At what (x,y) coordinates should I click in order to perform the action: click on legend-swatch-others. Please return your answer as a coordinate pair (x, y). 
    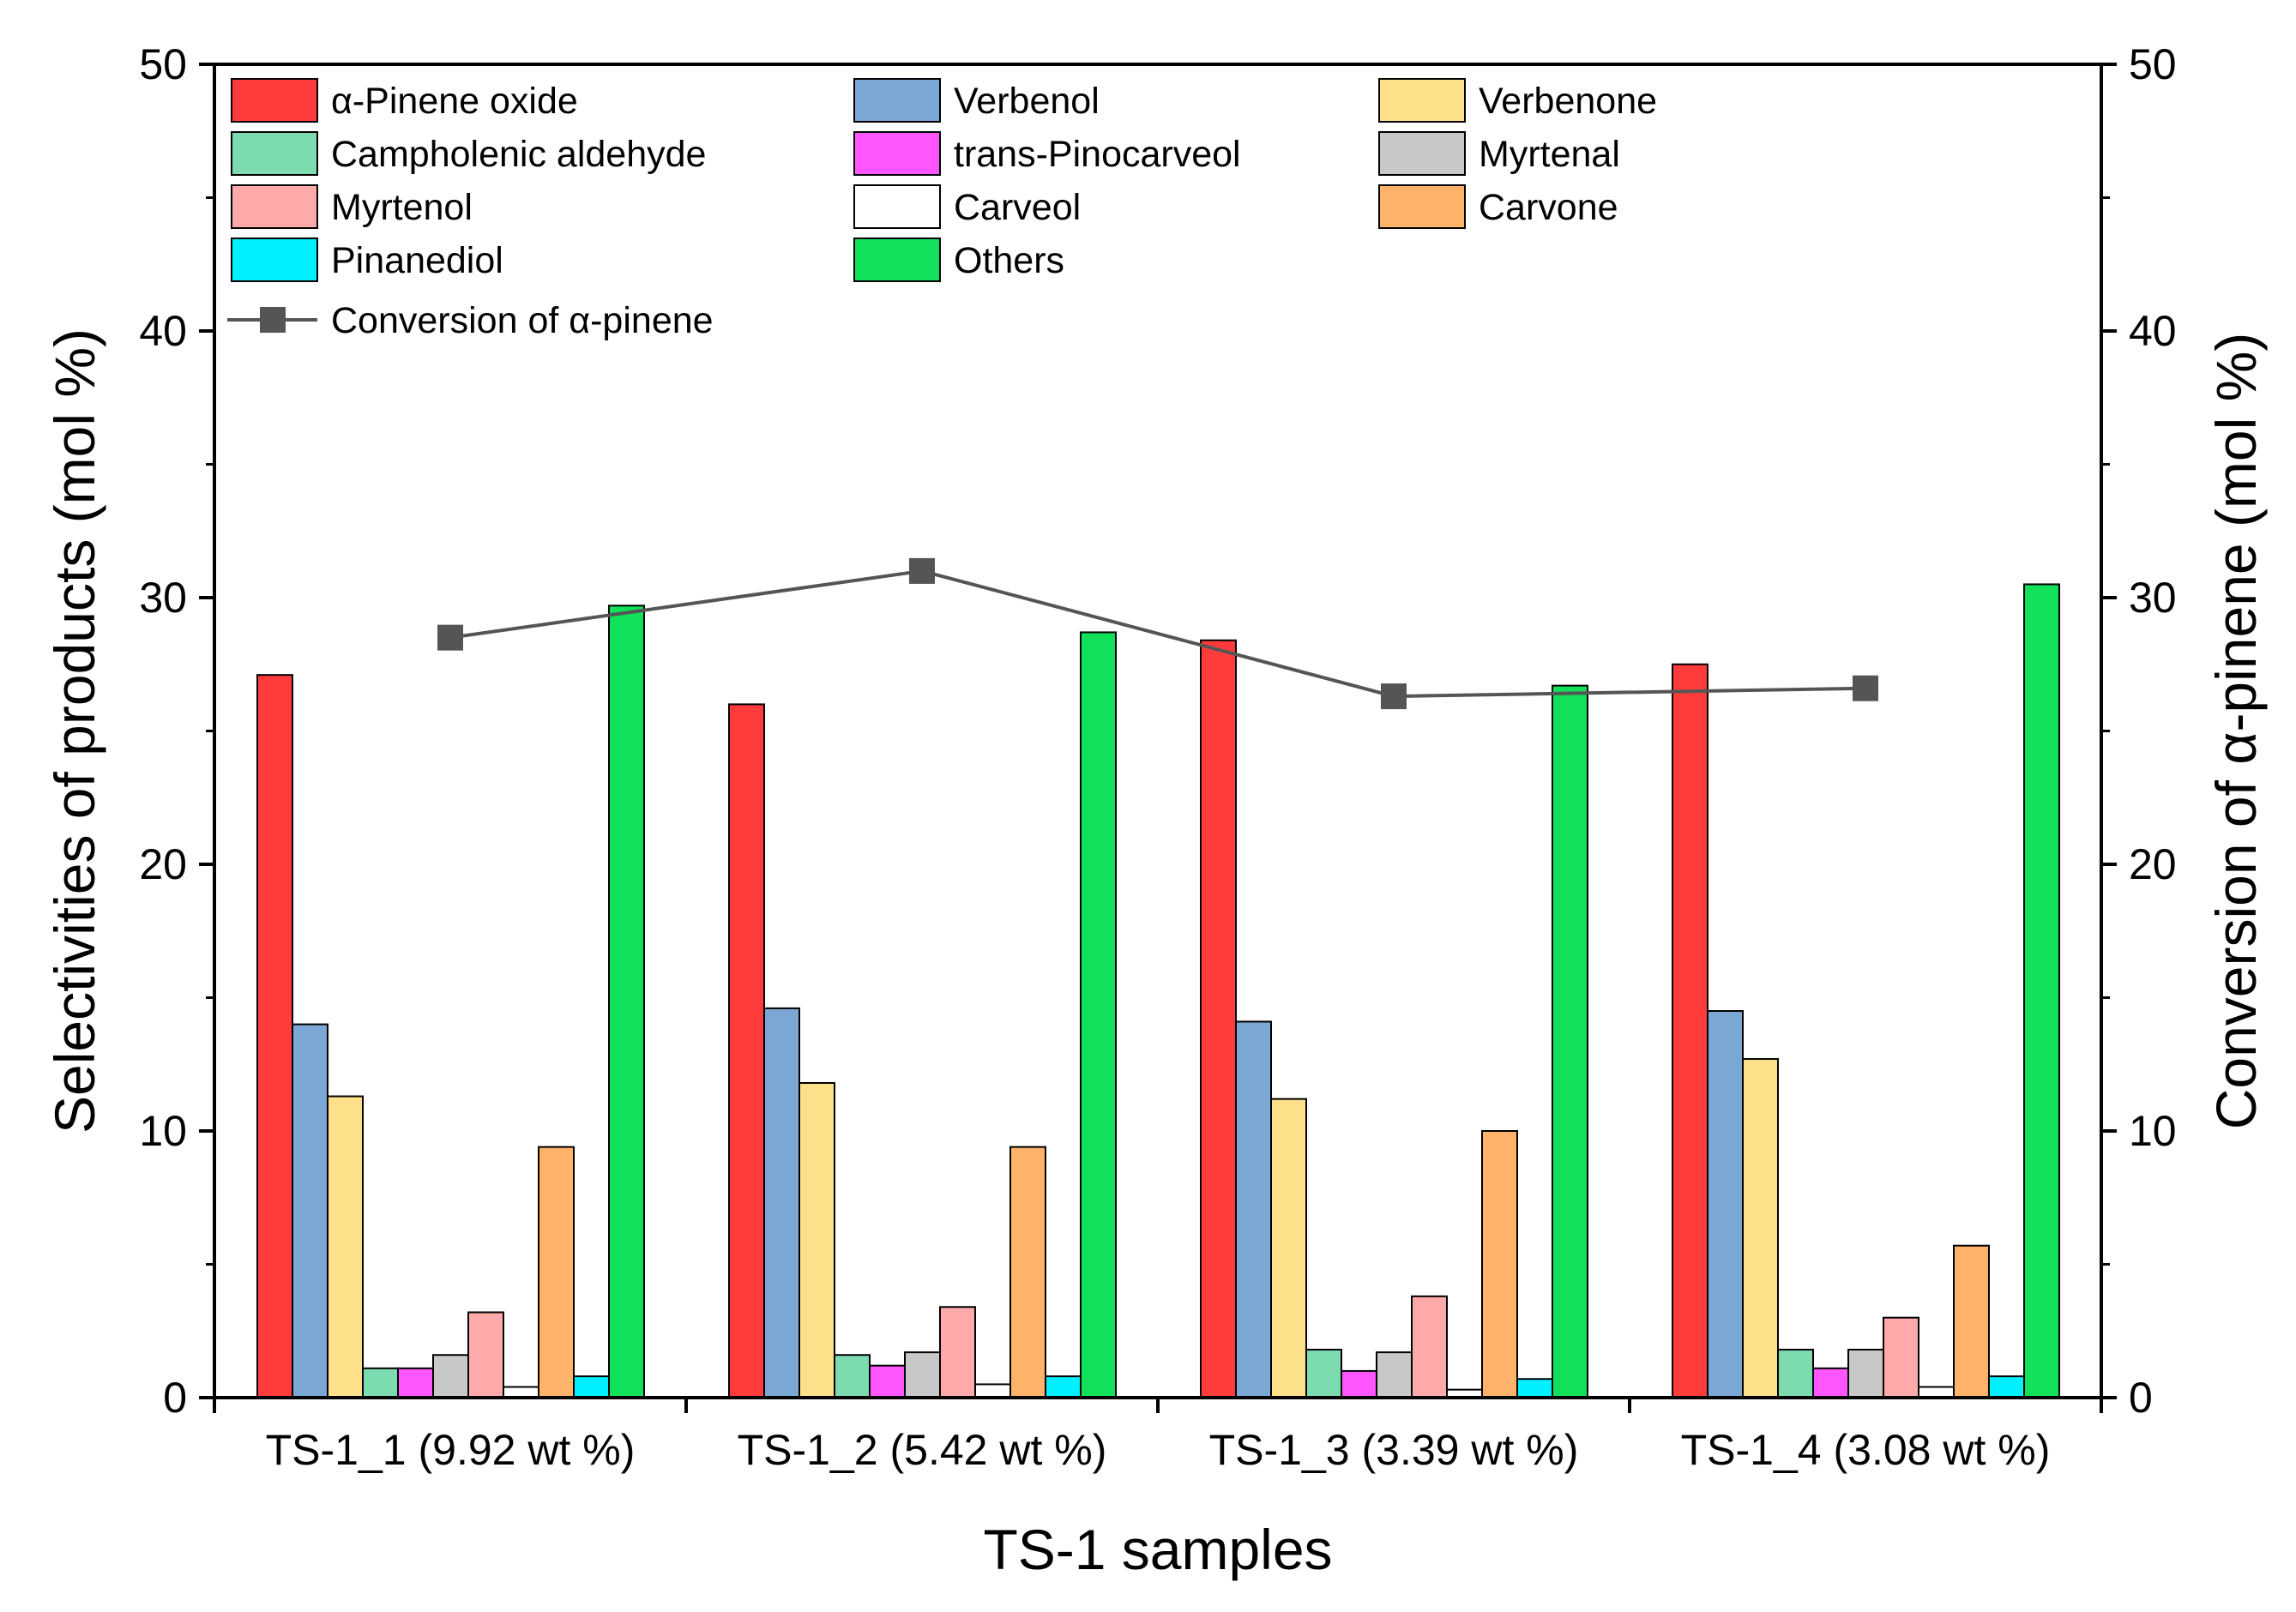
    Looking at the image, I should click on (897, 260).